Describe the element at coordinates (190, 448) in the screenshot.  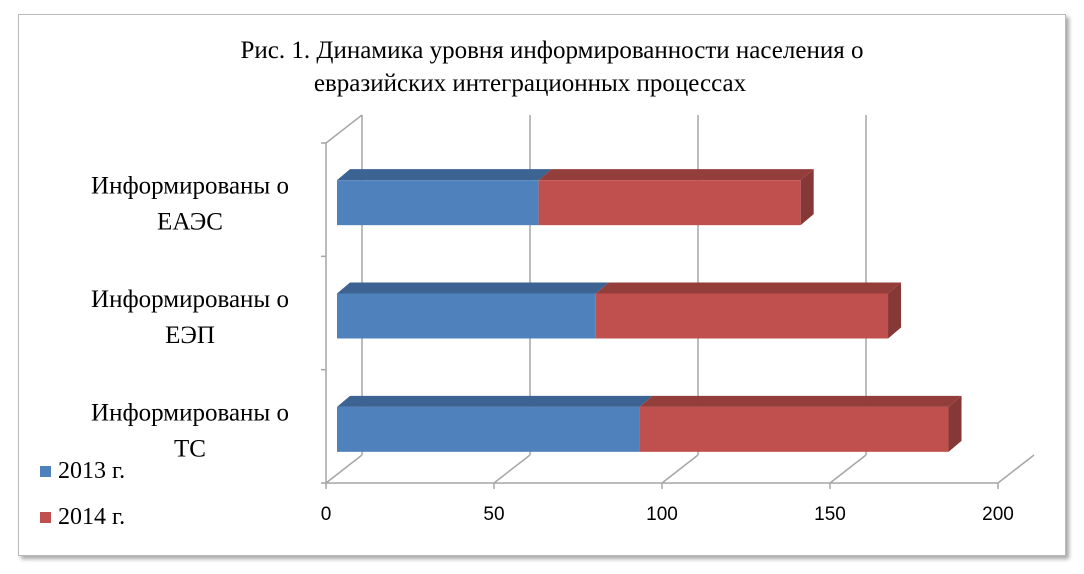
I see `category-label: ТС` at that location.